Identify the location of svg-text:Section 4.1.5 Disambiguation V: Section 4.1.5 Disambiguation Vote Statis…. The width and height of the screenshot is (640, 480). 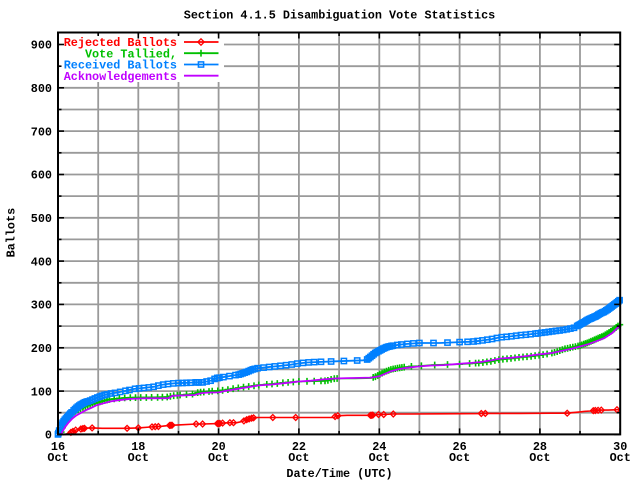
(340, 16).